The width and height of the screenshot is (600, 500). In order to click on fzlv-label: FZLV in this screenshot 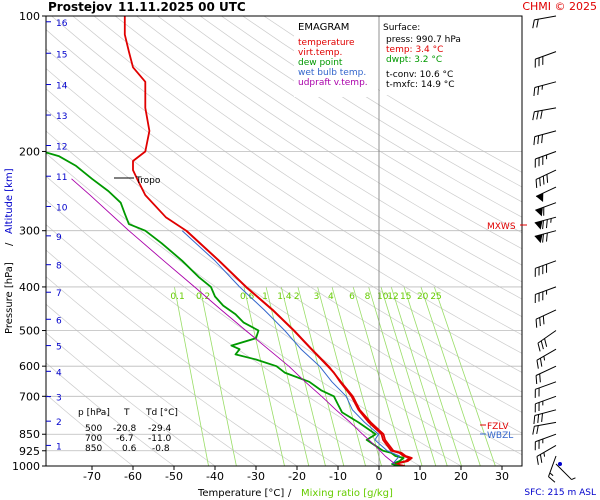, I will do `click(498, 427)`.